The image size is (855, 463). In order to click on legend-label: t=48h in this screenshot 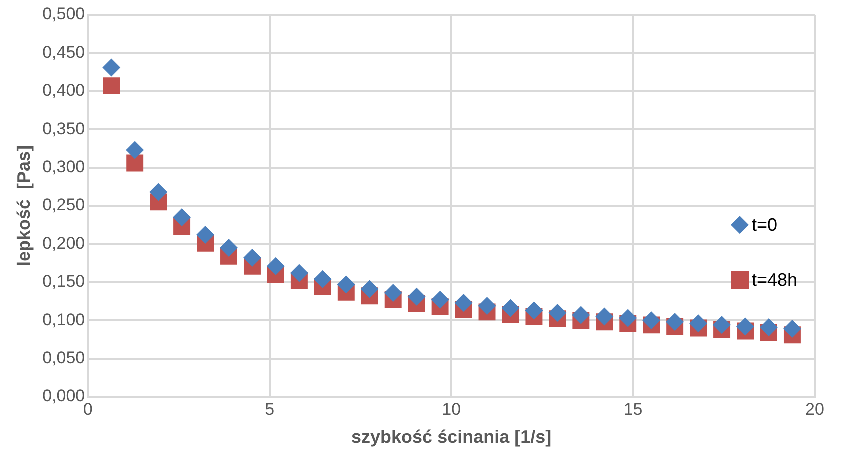, I will do `click(775, 280)`.